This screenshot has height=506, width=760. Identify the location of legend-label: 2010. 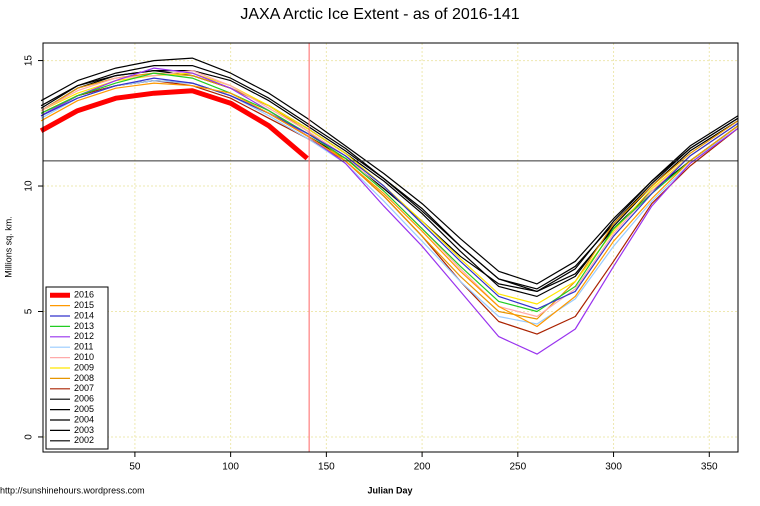
(84, 357).